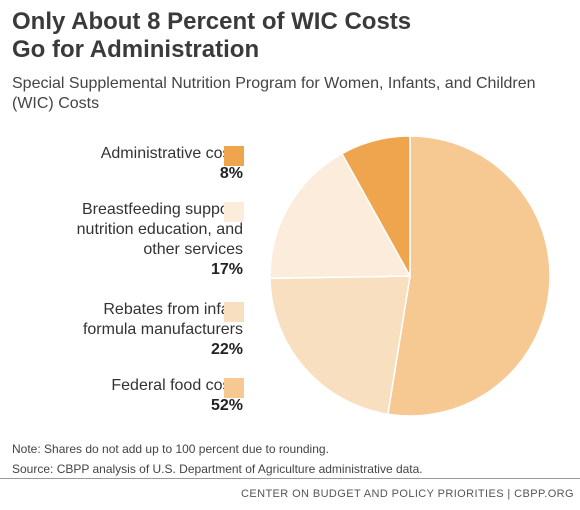 The image size is (580, 510). What do you see at coordinates (162, 209) in the screenshot?
I see `legend-label-2-0: Breastfeeding support,` at bounding box center [162, 209].